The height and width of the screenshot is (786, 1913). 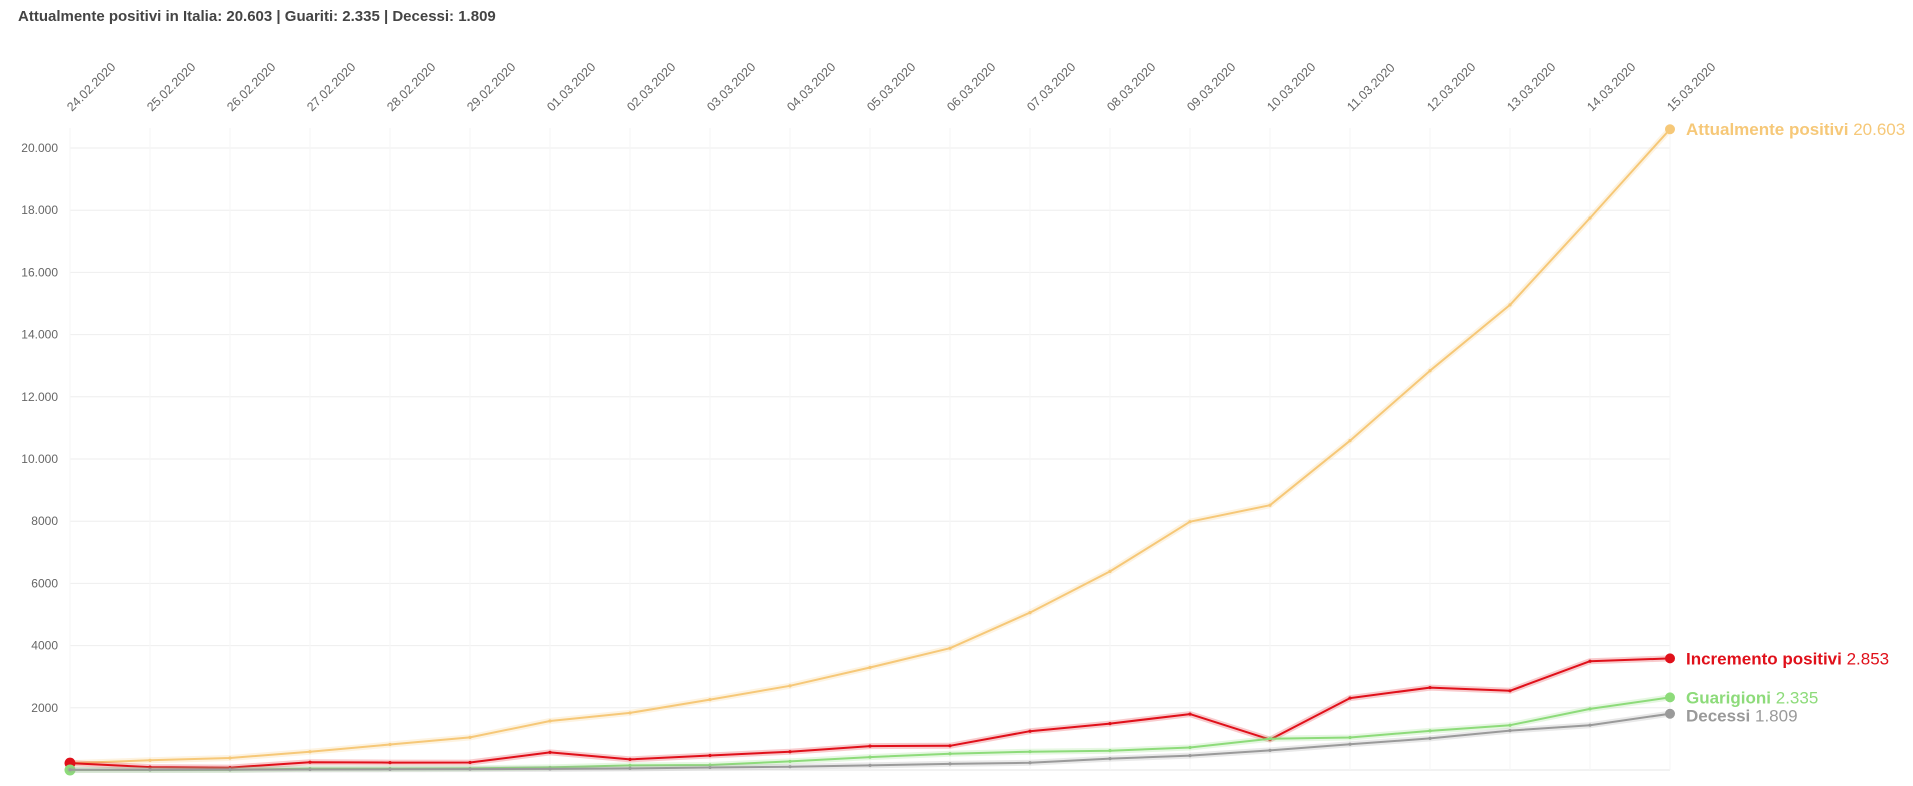 I want to click on end-marker-incremento-positivi, so click(x=1670, y=658).